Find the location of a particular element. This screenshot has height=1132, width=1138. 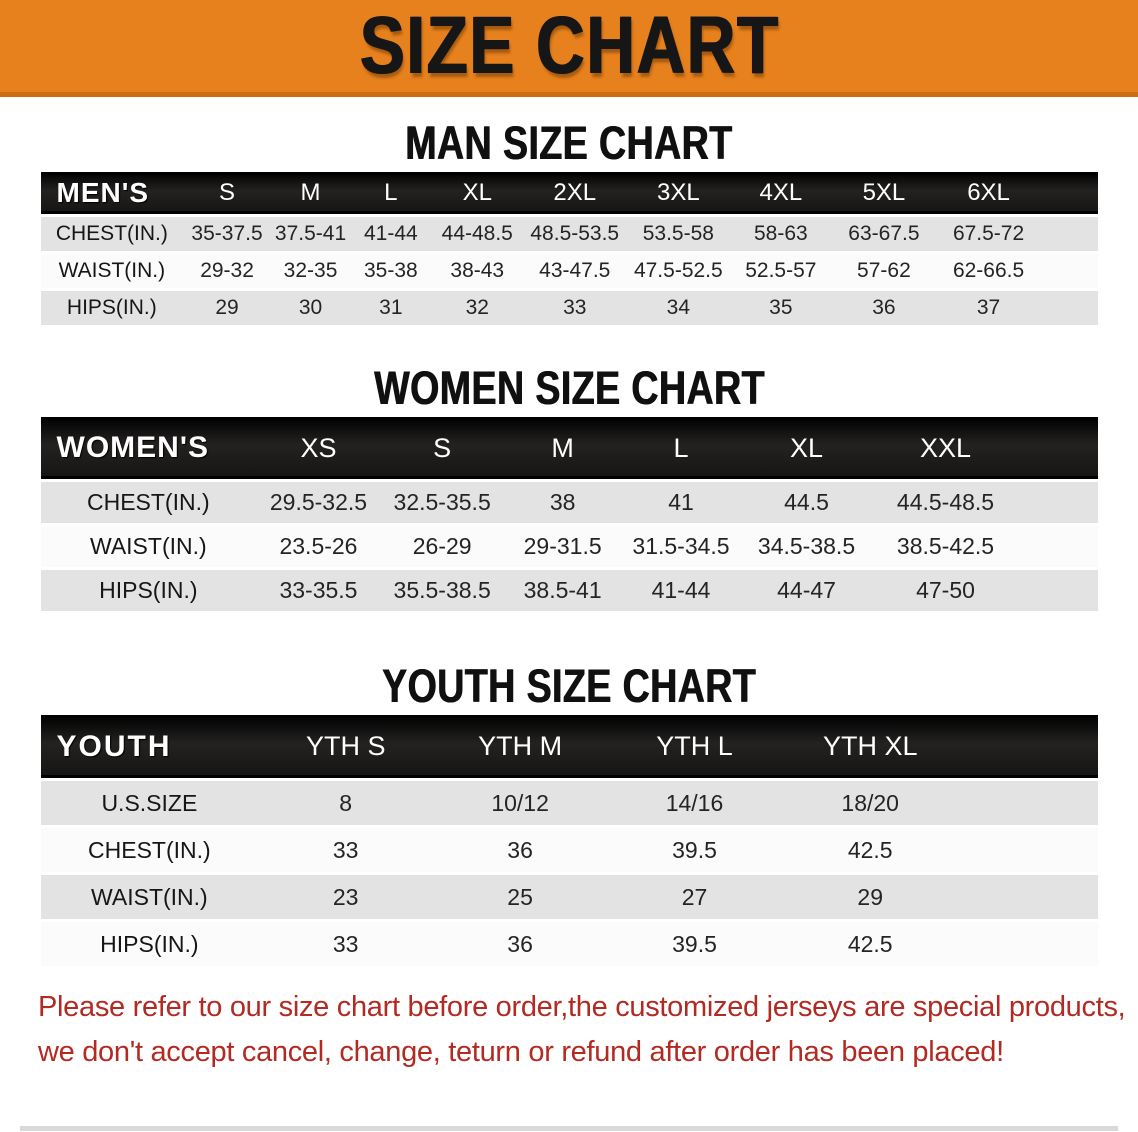

bottom-edge-strip is located at coordinates (569, 1128).